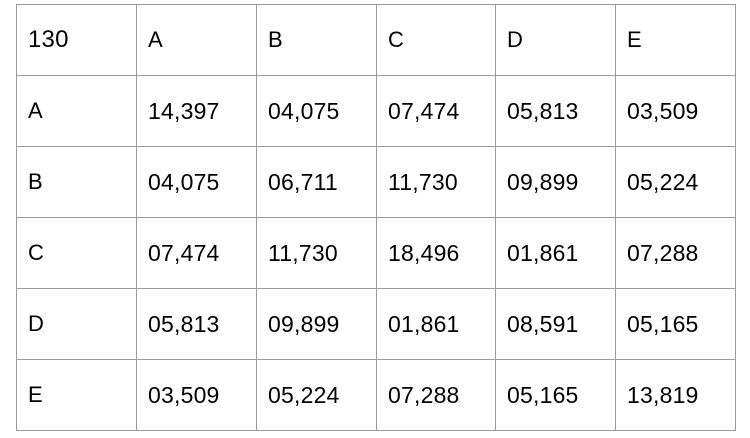 This screenshot has width=750, height=438. What do you see at coordinates (76, 395) in the screenshot?
I see `row-header: E` at bounding box center [76, 395].